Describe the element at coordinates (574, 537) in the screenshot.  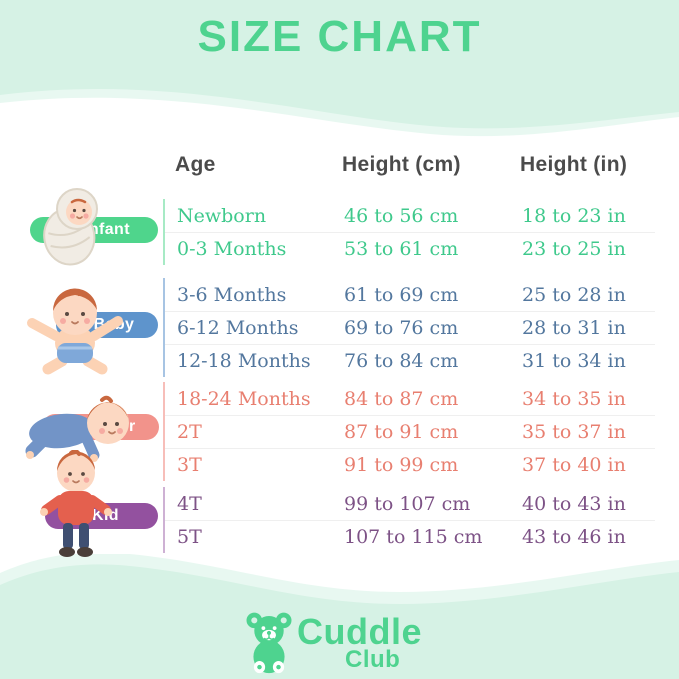
I see `height-in-cell: 43 to 46 in` at that location.